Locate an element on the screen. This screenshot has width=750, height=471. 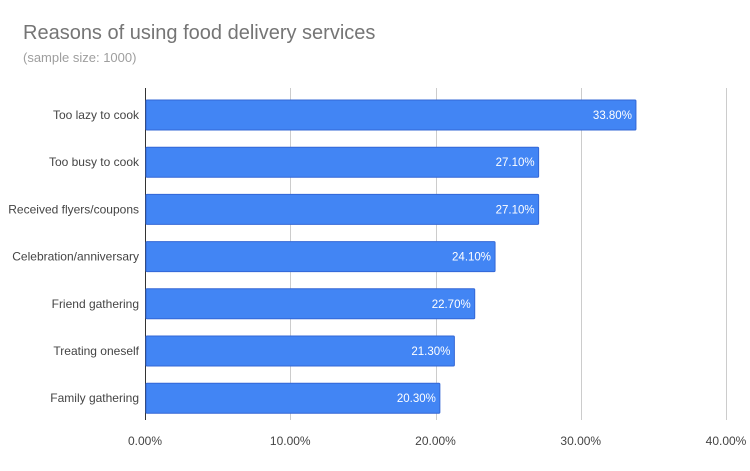
category-label: Received flyers/coupons is located at coordinates (73, 209).